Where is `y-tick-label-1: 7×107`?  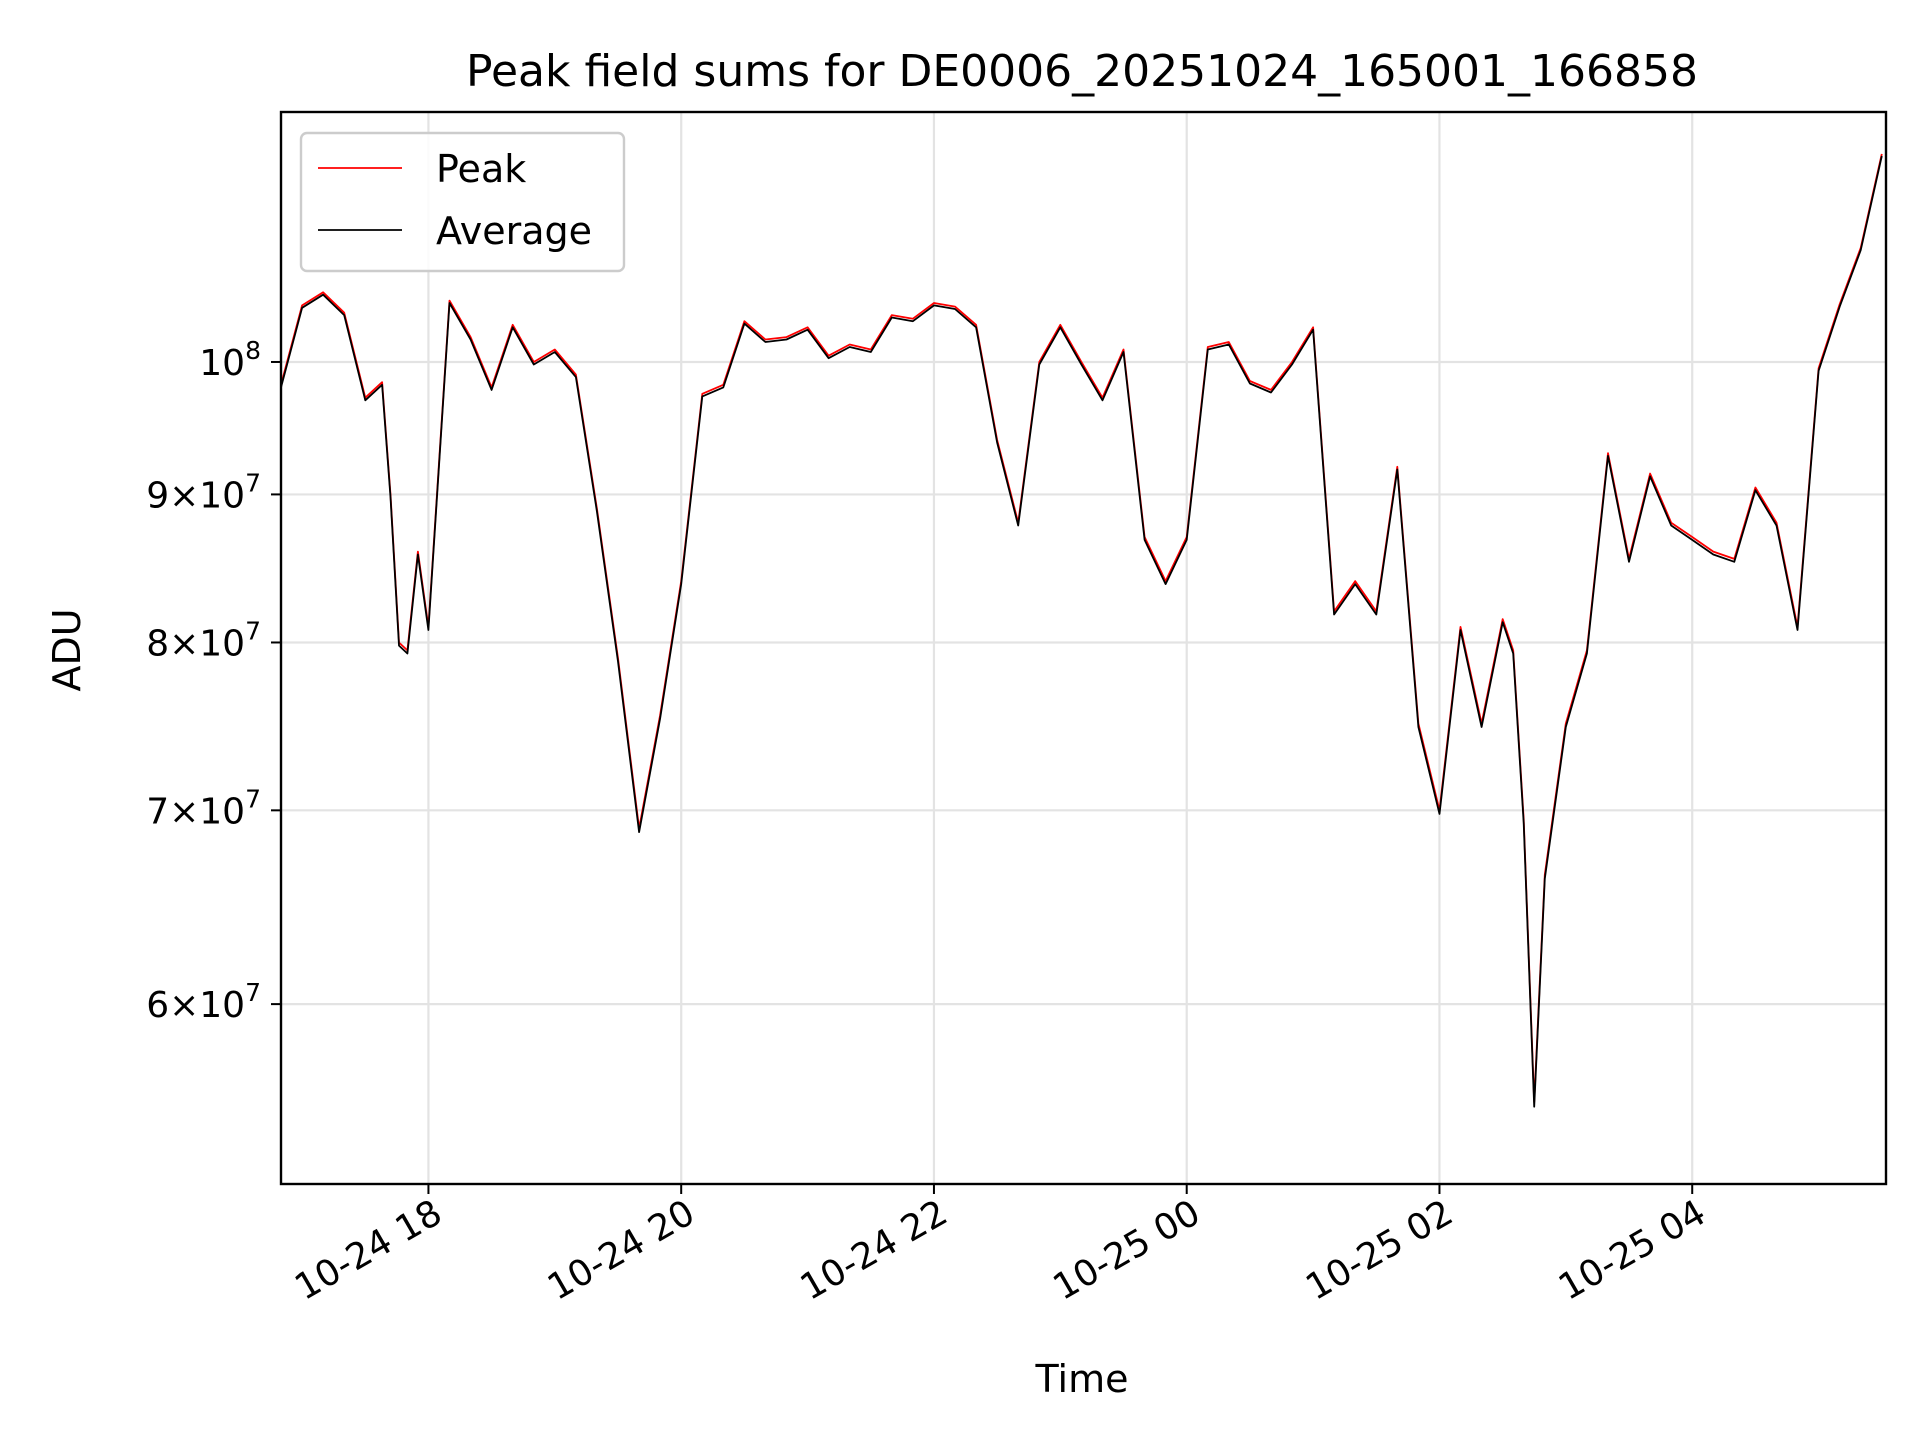 y-tick-label-1: 7×107 is located at coordinates (203, 808).